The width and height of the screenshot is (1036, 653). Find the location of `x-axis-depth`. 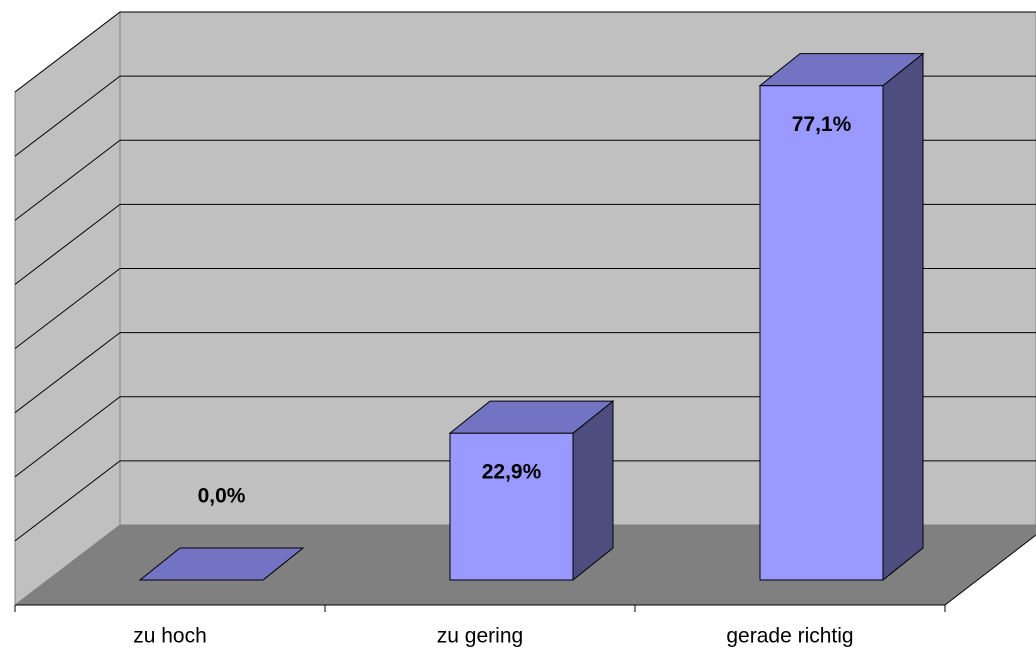

x-axis-depth is located at coordinates (990, 570).